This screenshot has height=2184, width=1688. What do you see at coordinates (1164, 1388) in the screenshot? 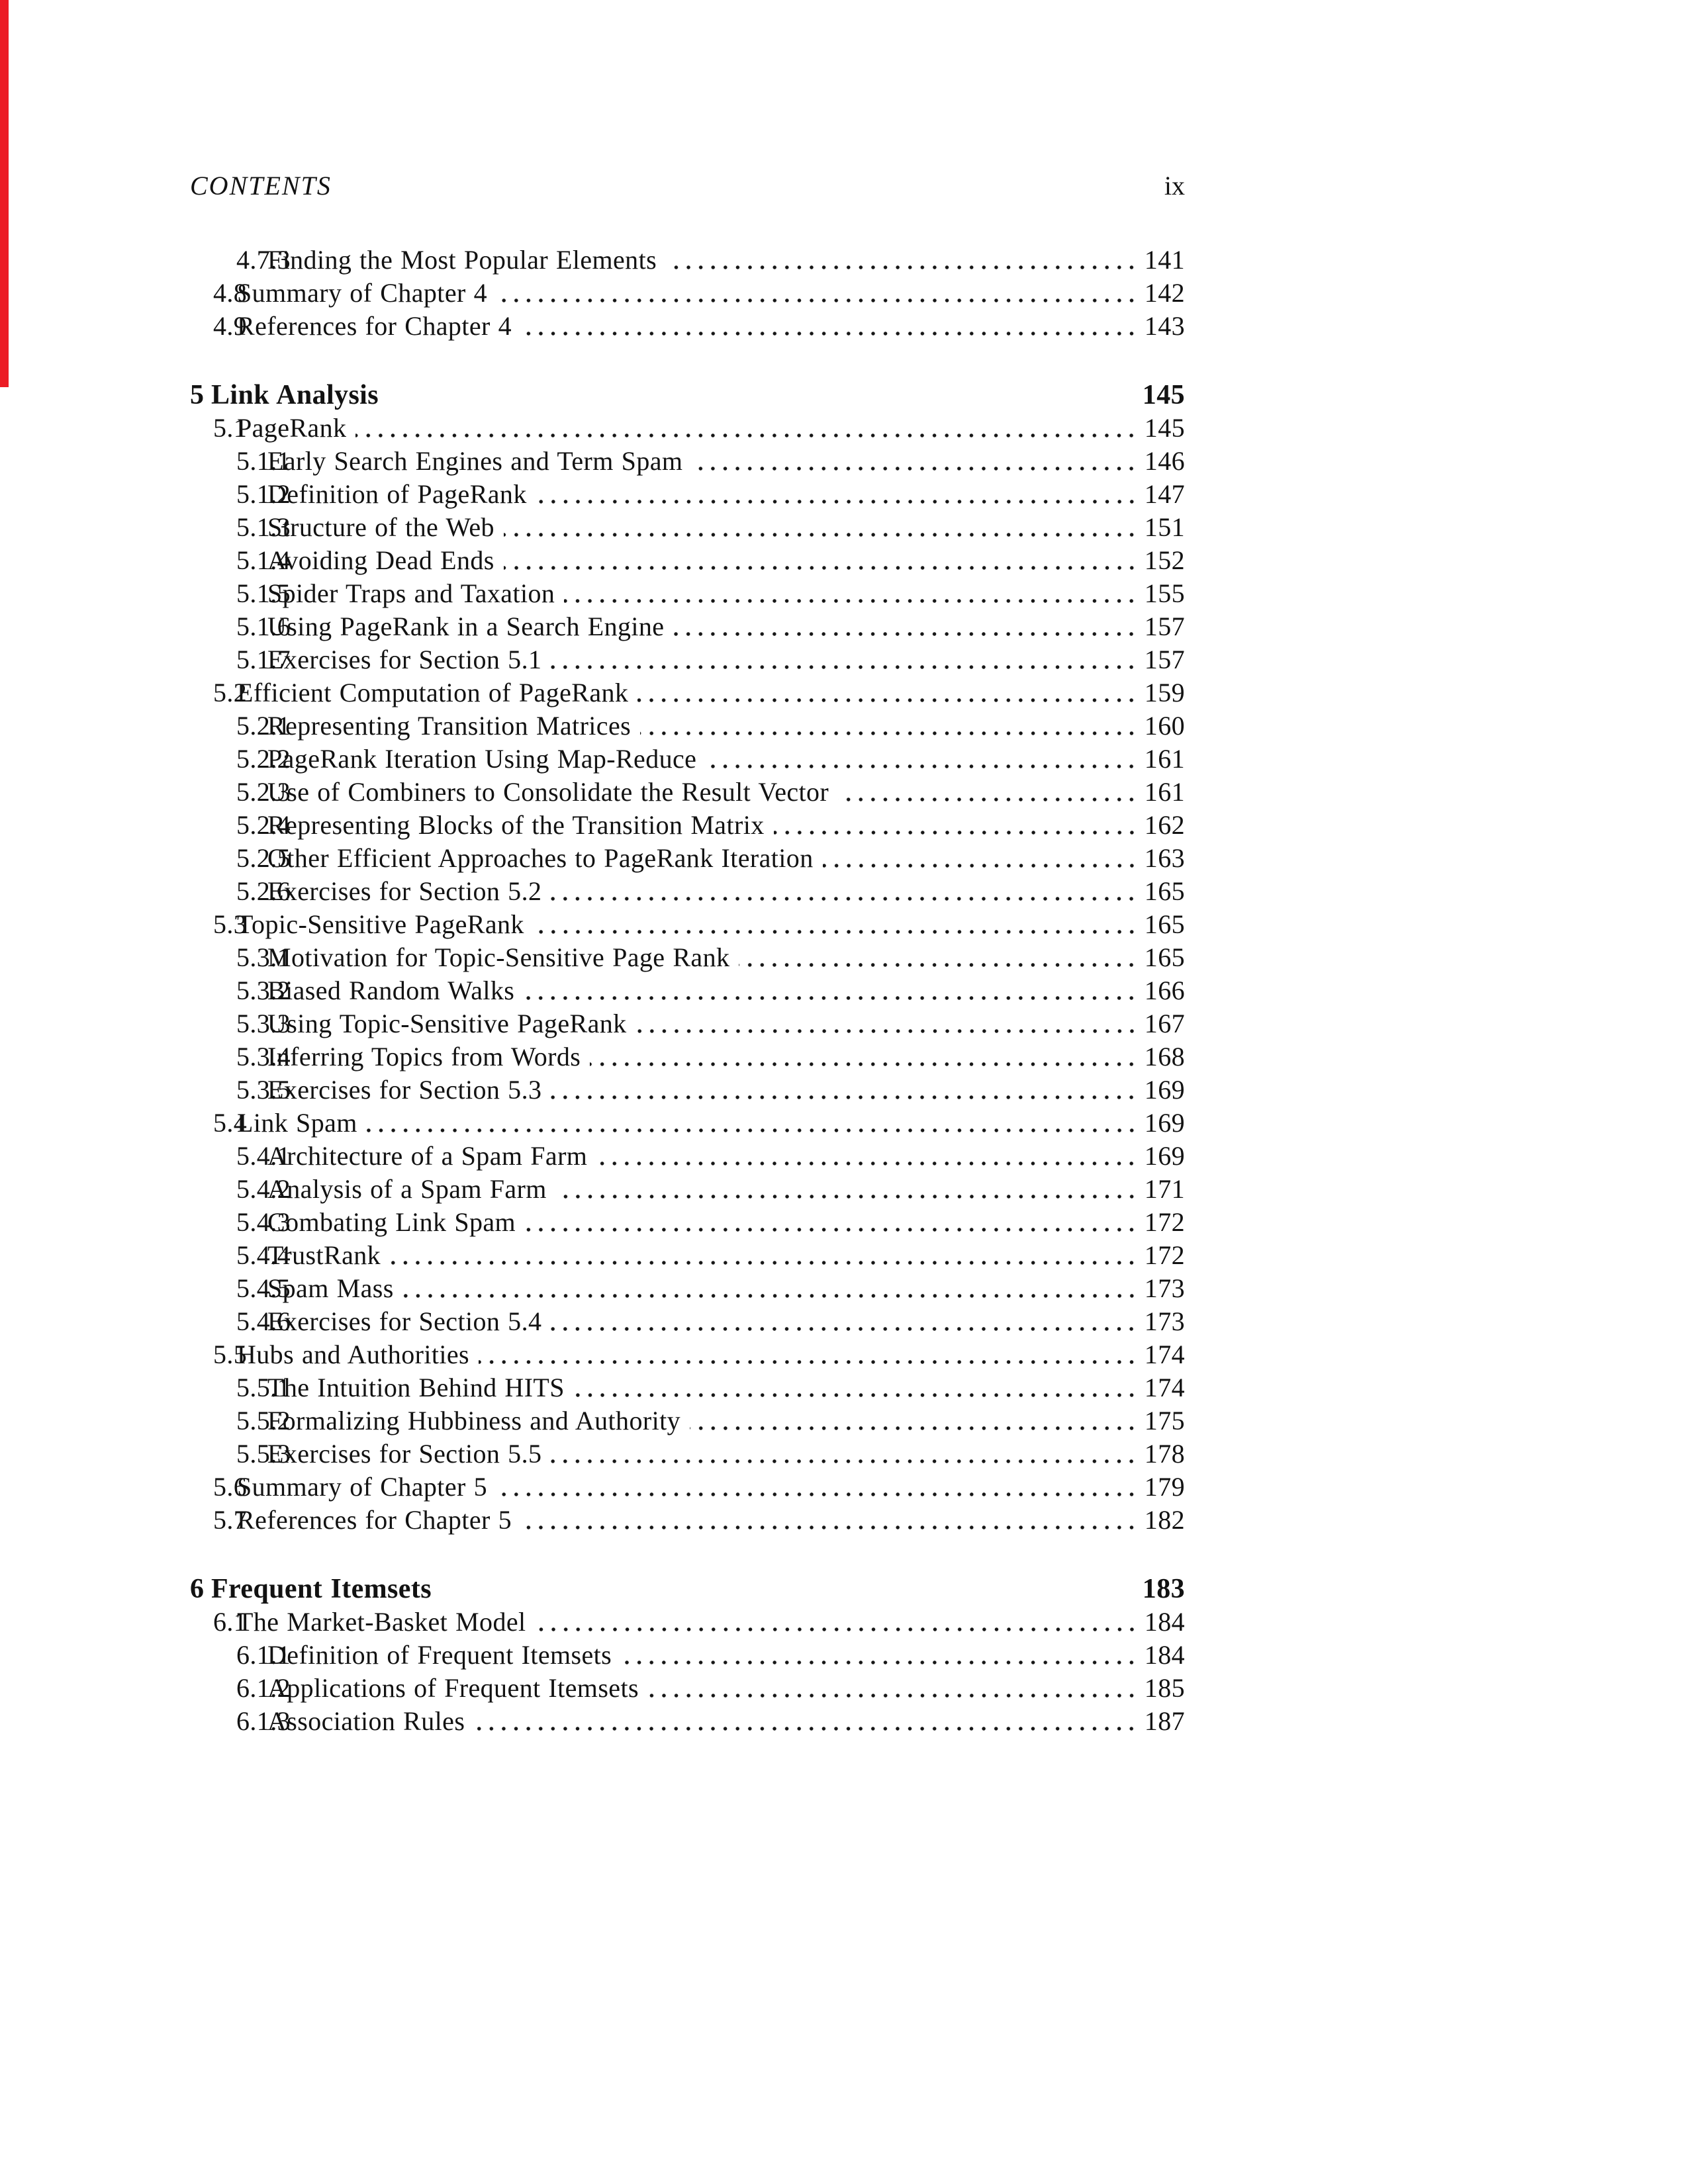
I see `entry-page-number: 174` at bounding box center [1164, 1388].